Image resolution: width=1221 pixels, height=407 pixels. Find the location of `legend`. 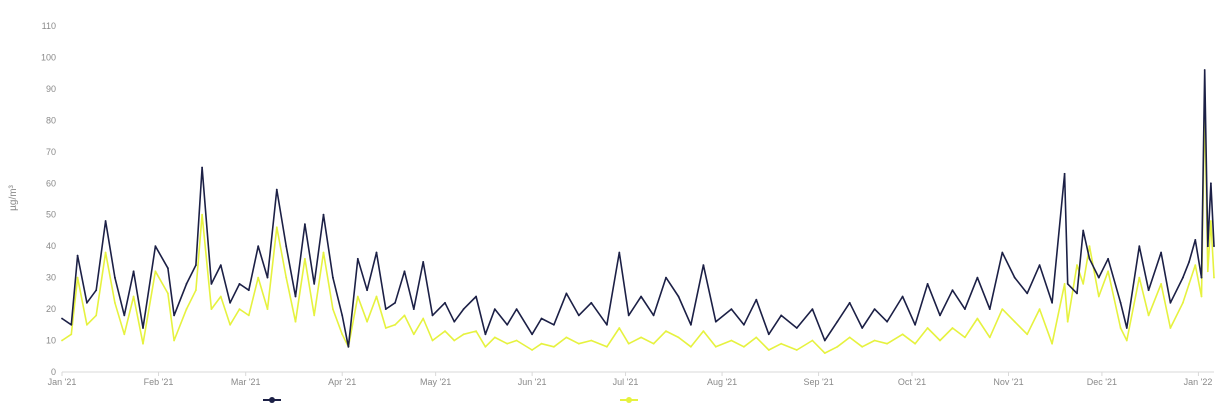

legend is located at coordinates (450, 400).